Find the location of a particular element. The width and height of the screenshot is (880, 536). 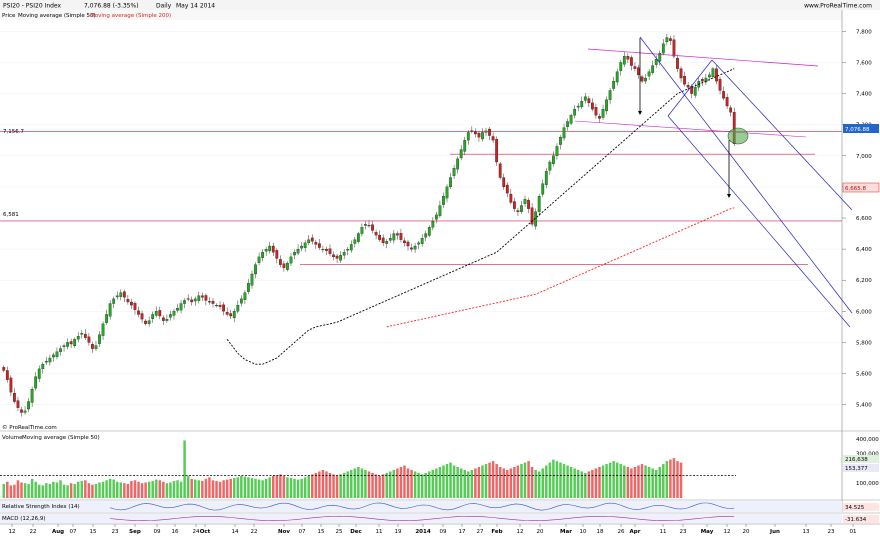

price-legend-bar is located at coordinates (421, 15).